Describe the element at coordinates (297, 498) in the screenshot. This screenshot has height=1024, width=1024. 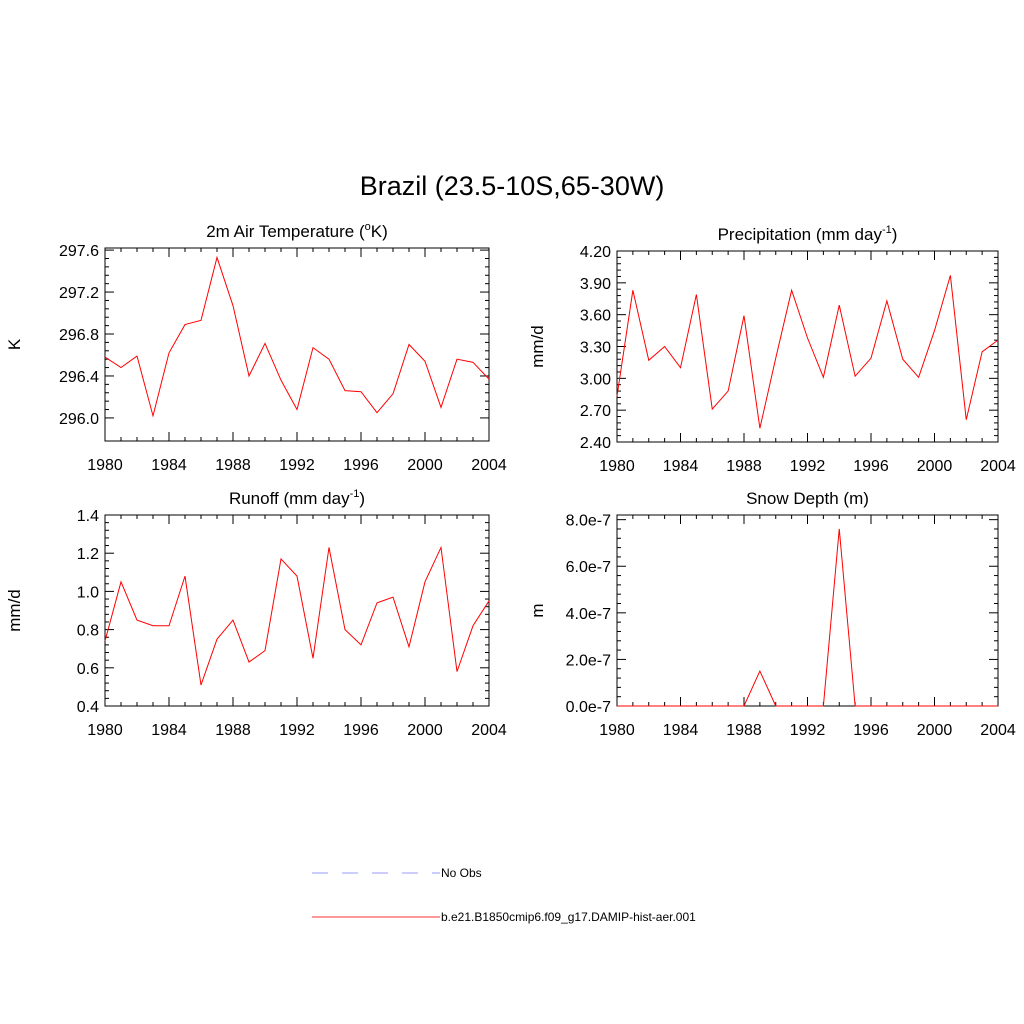
I see `panel-title: Runoff (mm day-1)` at that location.